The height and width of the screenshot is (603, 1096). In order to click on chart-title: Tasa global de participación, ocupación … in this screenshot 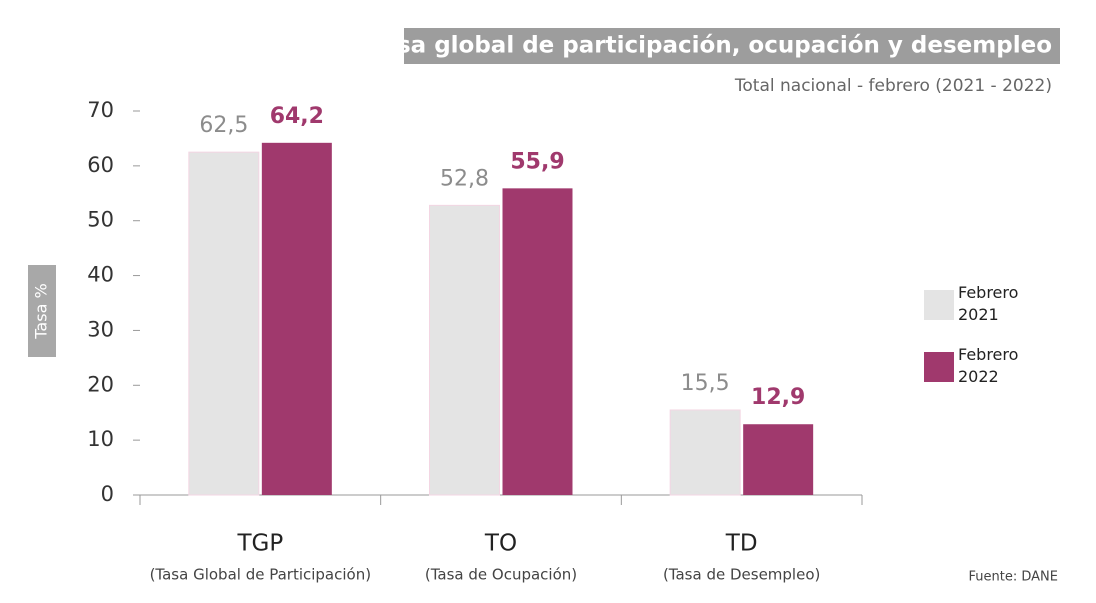, I will do `click(710, 46)`.